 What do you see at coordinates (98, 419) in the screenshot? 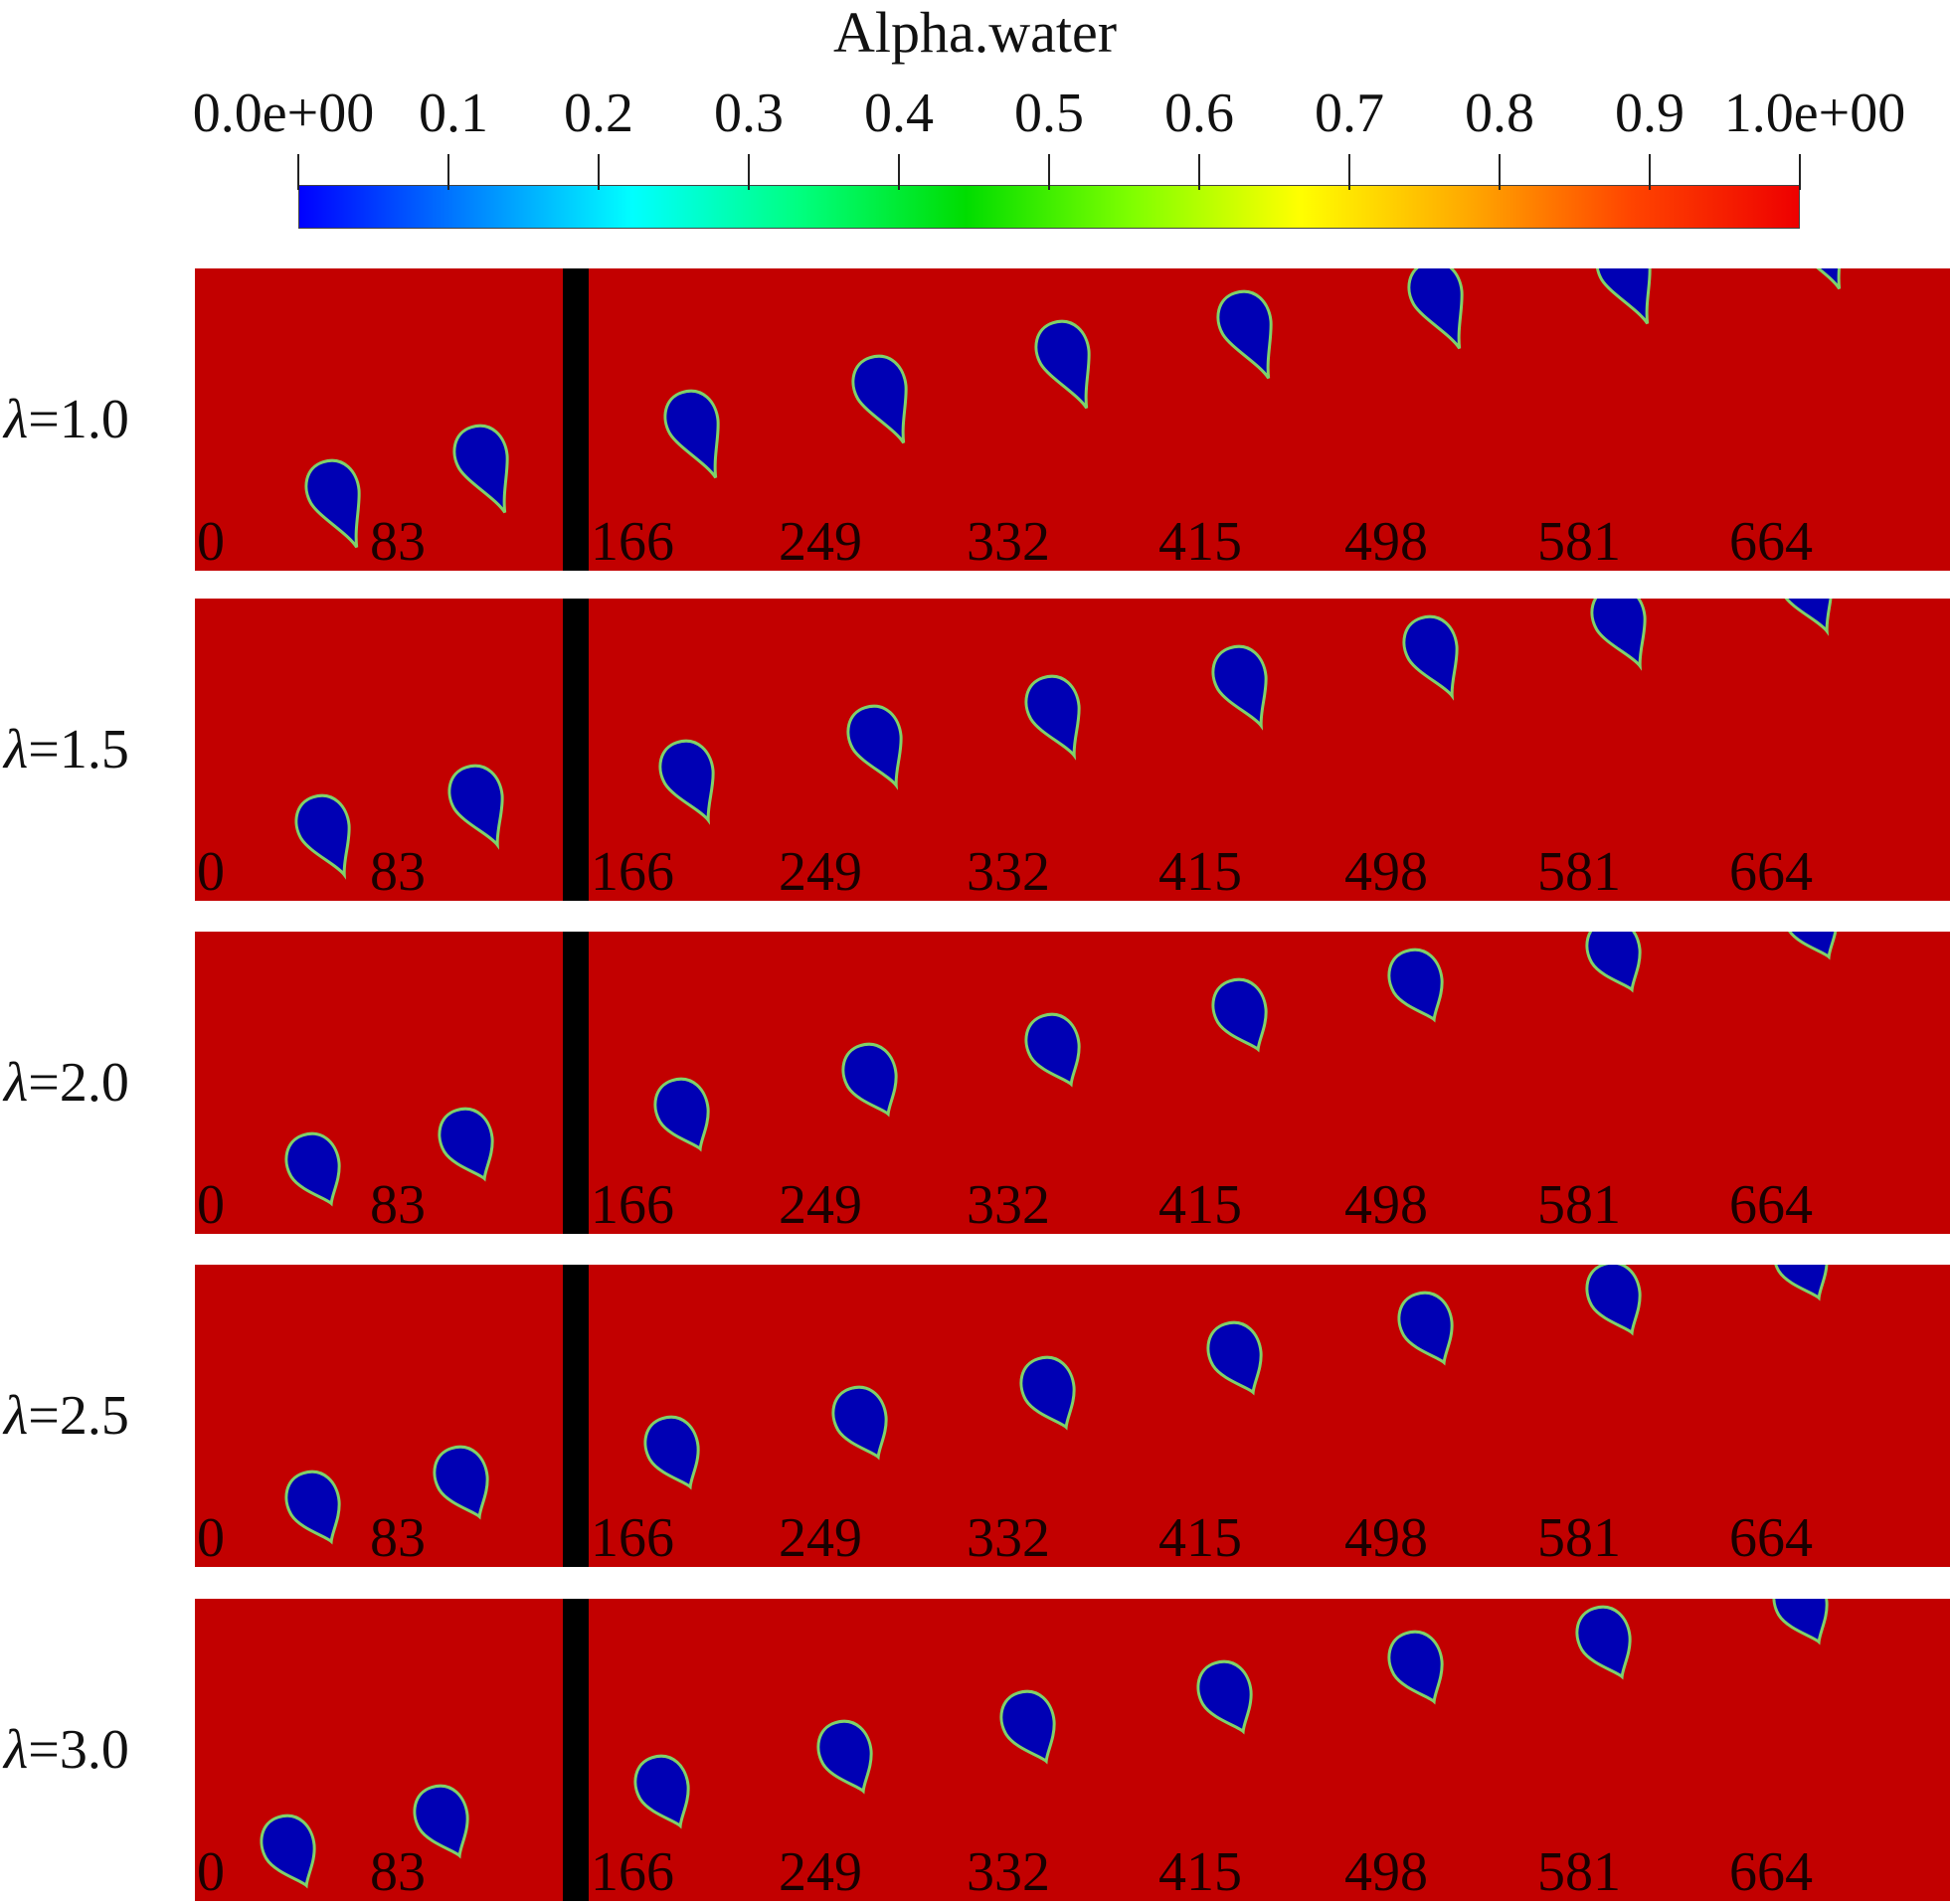
I see `row-label: λ=1.0` at bounding box center [98, 419].